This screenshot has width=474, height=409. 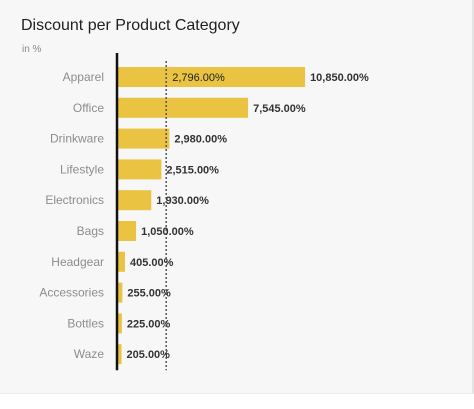 I want to click on value-label: 7,545.00%, so click(x=279, y=109).